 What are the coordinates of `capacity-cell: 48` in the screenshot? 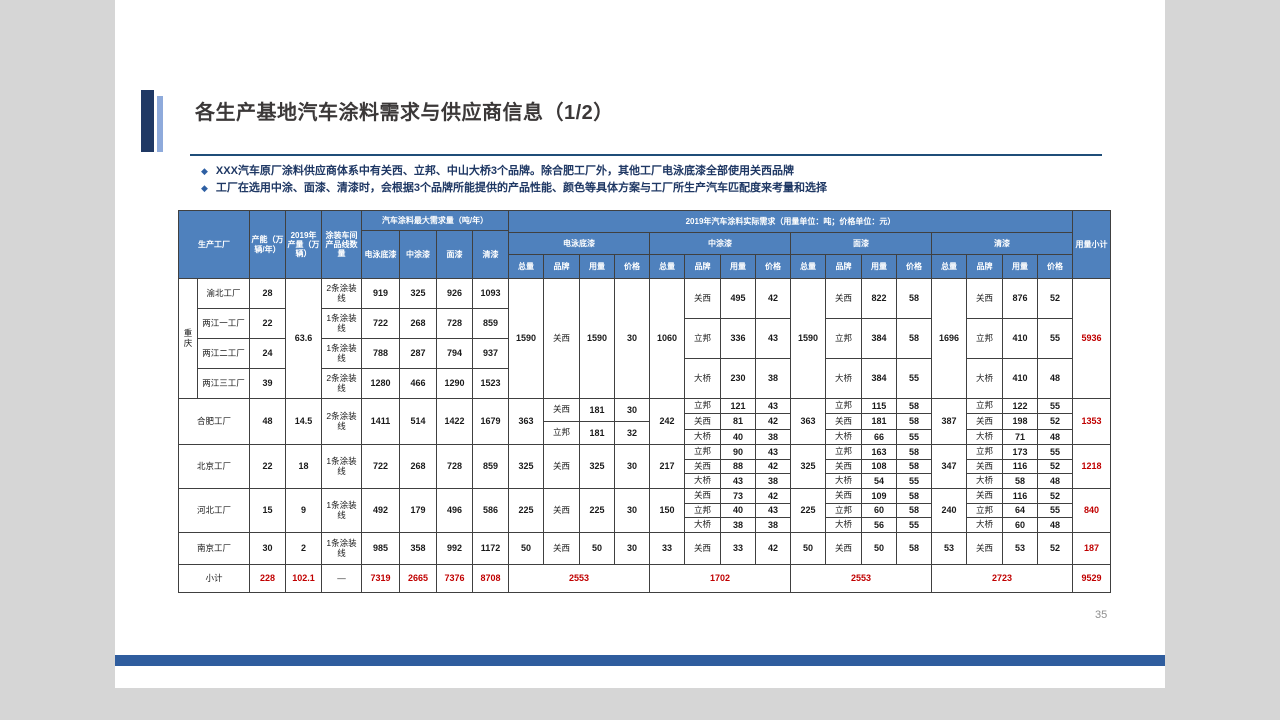 It's located at (268, 422).